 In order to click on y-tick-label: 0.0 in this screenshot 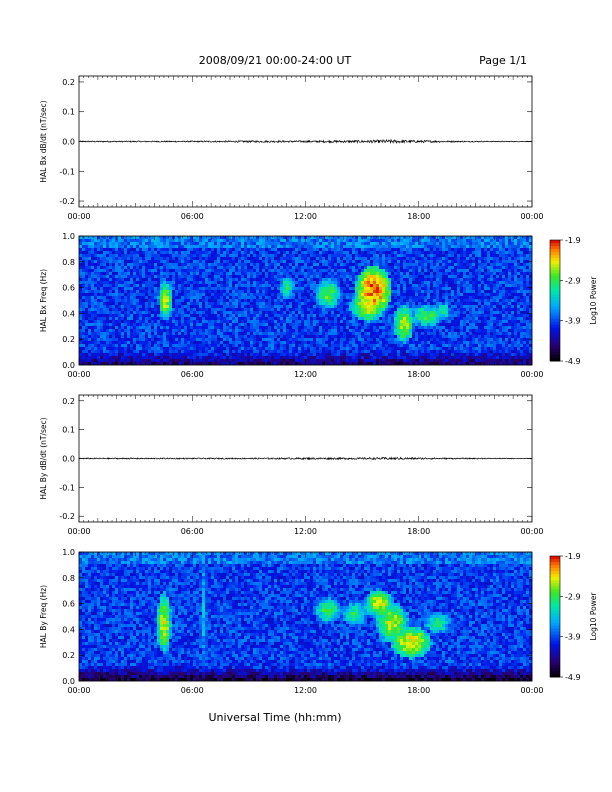, I will do `click(68, 142)`.